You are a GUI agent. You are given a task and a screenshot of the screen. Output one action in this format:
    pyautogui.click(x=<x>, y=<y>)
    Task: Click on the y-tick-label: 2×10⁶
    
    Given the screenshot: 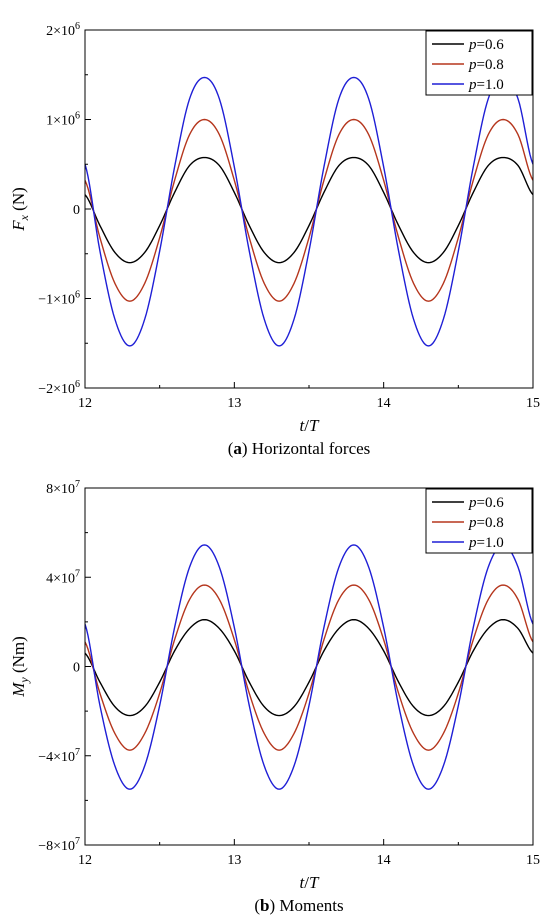 What is the action you would take?
    pyautogui.click(x=63, y=30)
    